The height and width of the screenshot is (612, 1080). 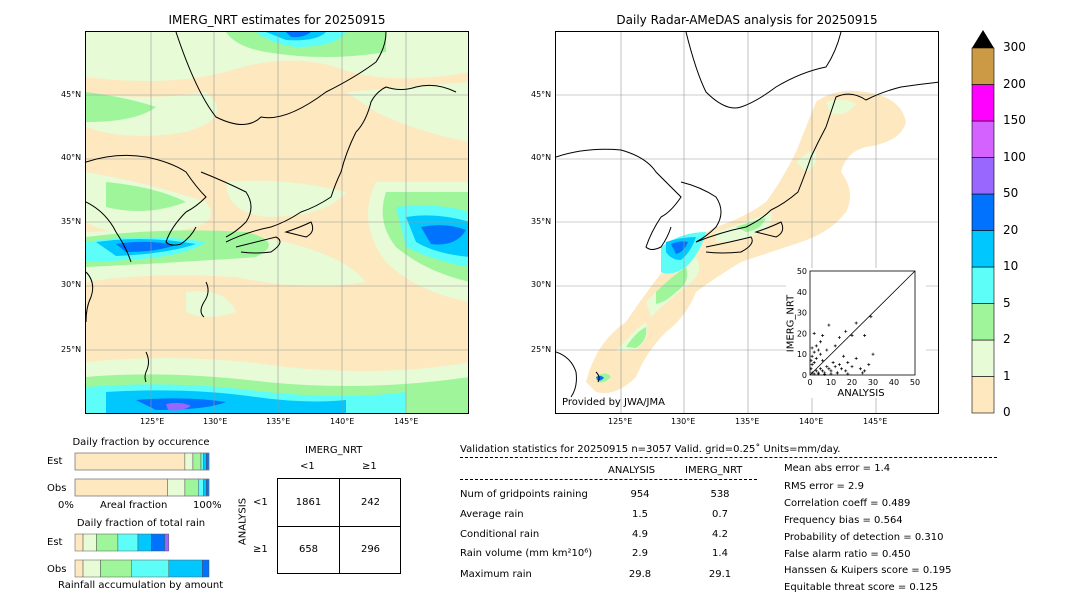 What do you see at coordinates (339, 526) in the screenshot?
I see `contingency-table: 1861 242 658 296` at bounding box center [339, 526].